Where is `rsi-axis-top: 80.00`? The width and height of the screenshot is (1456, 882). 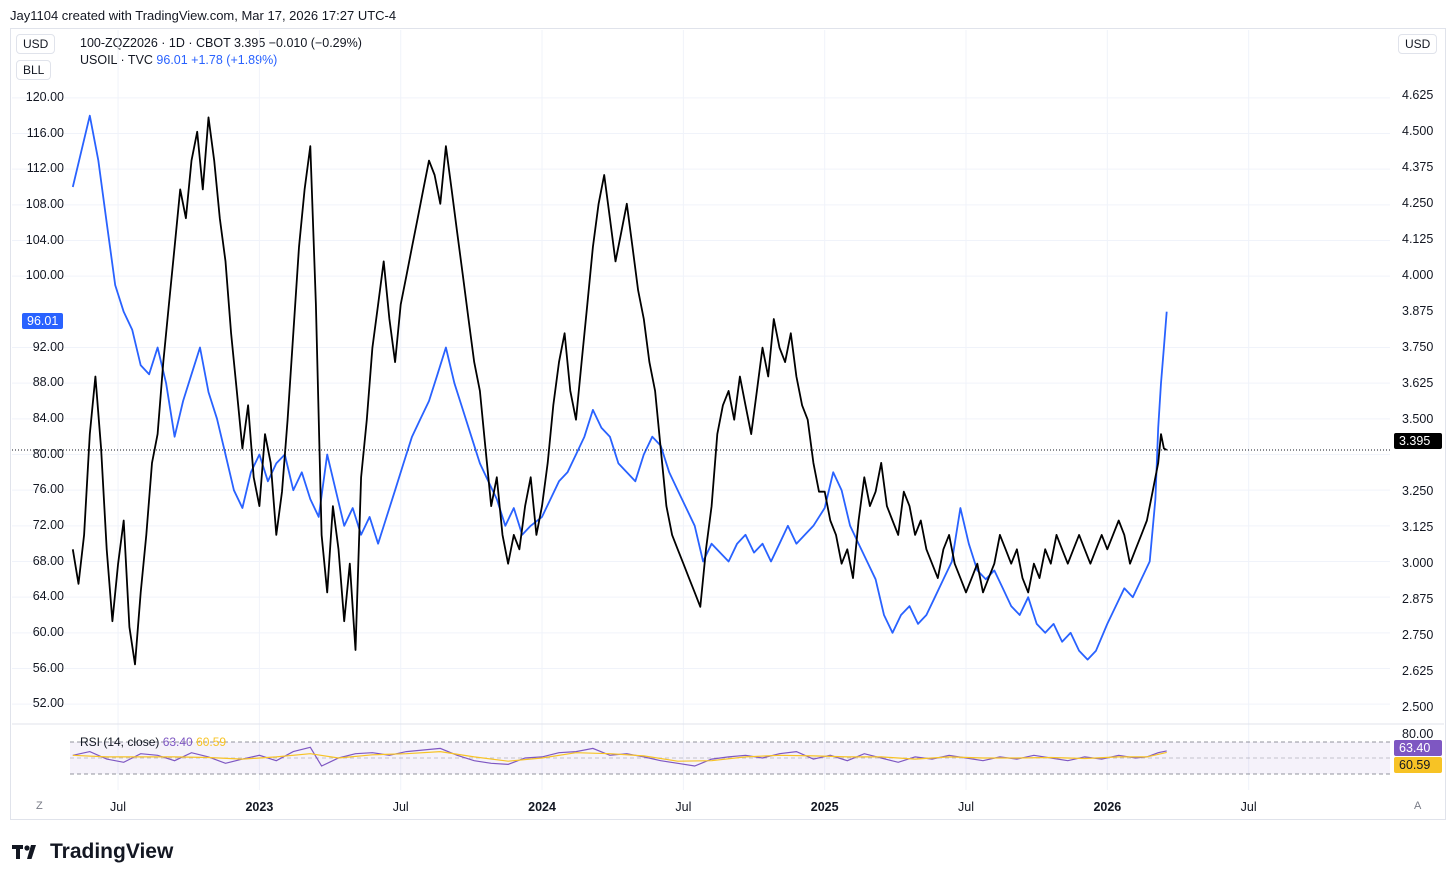 rsi-axis-top: 80.00 is located at coordinates (1418, 734).